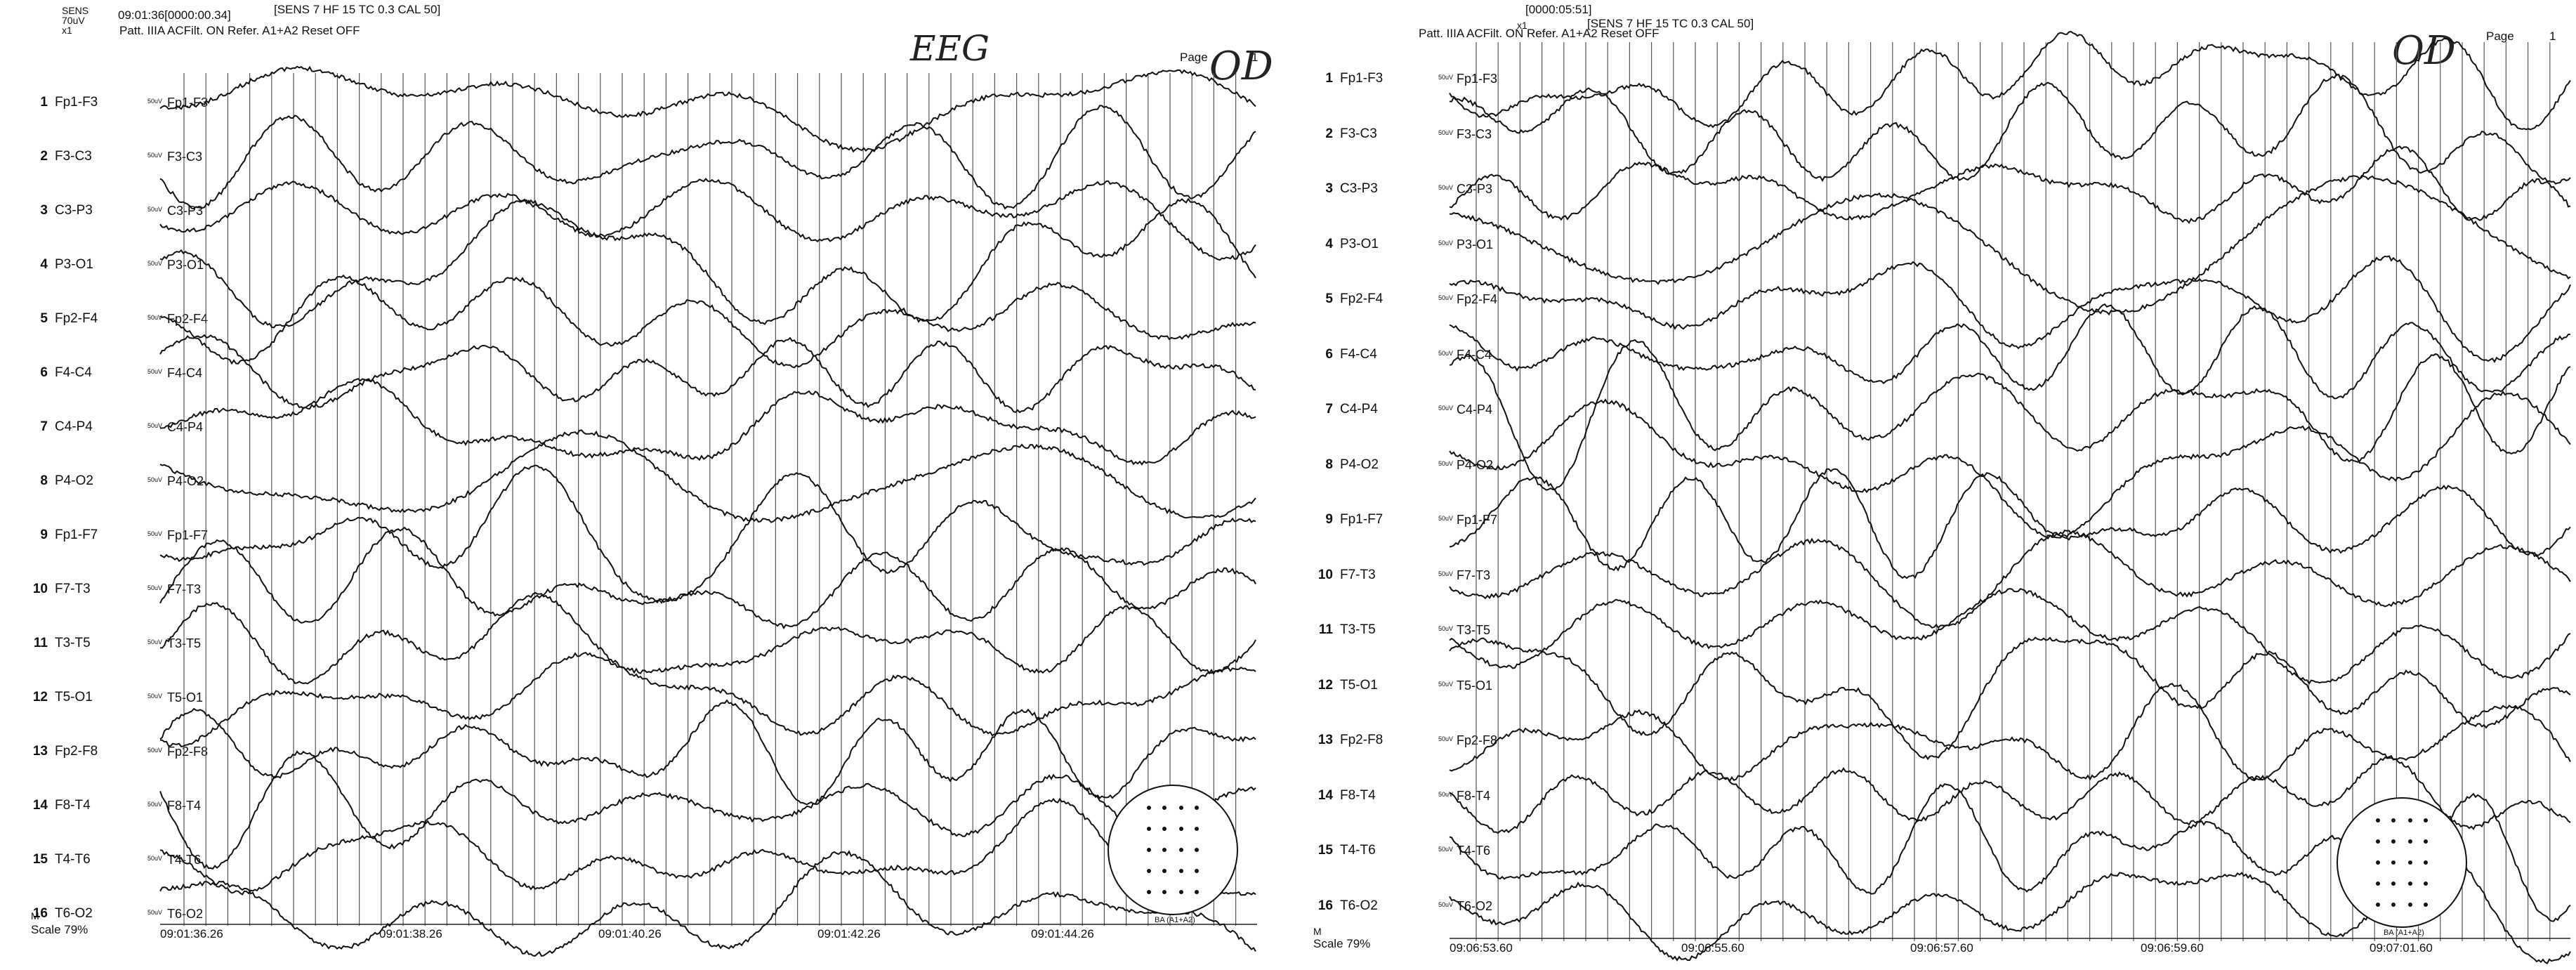 Image resolution: width=2576 pixels, height=970 pixels. I want to click on channel-inline-label: C4-P4, so click(1475, 410).